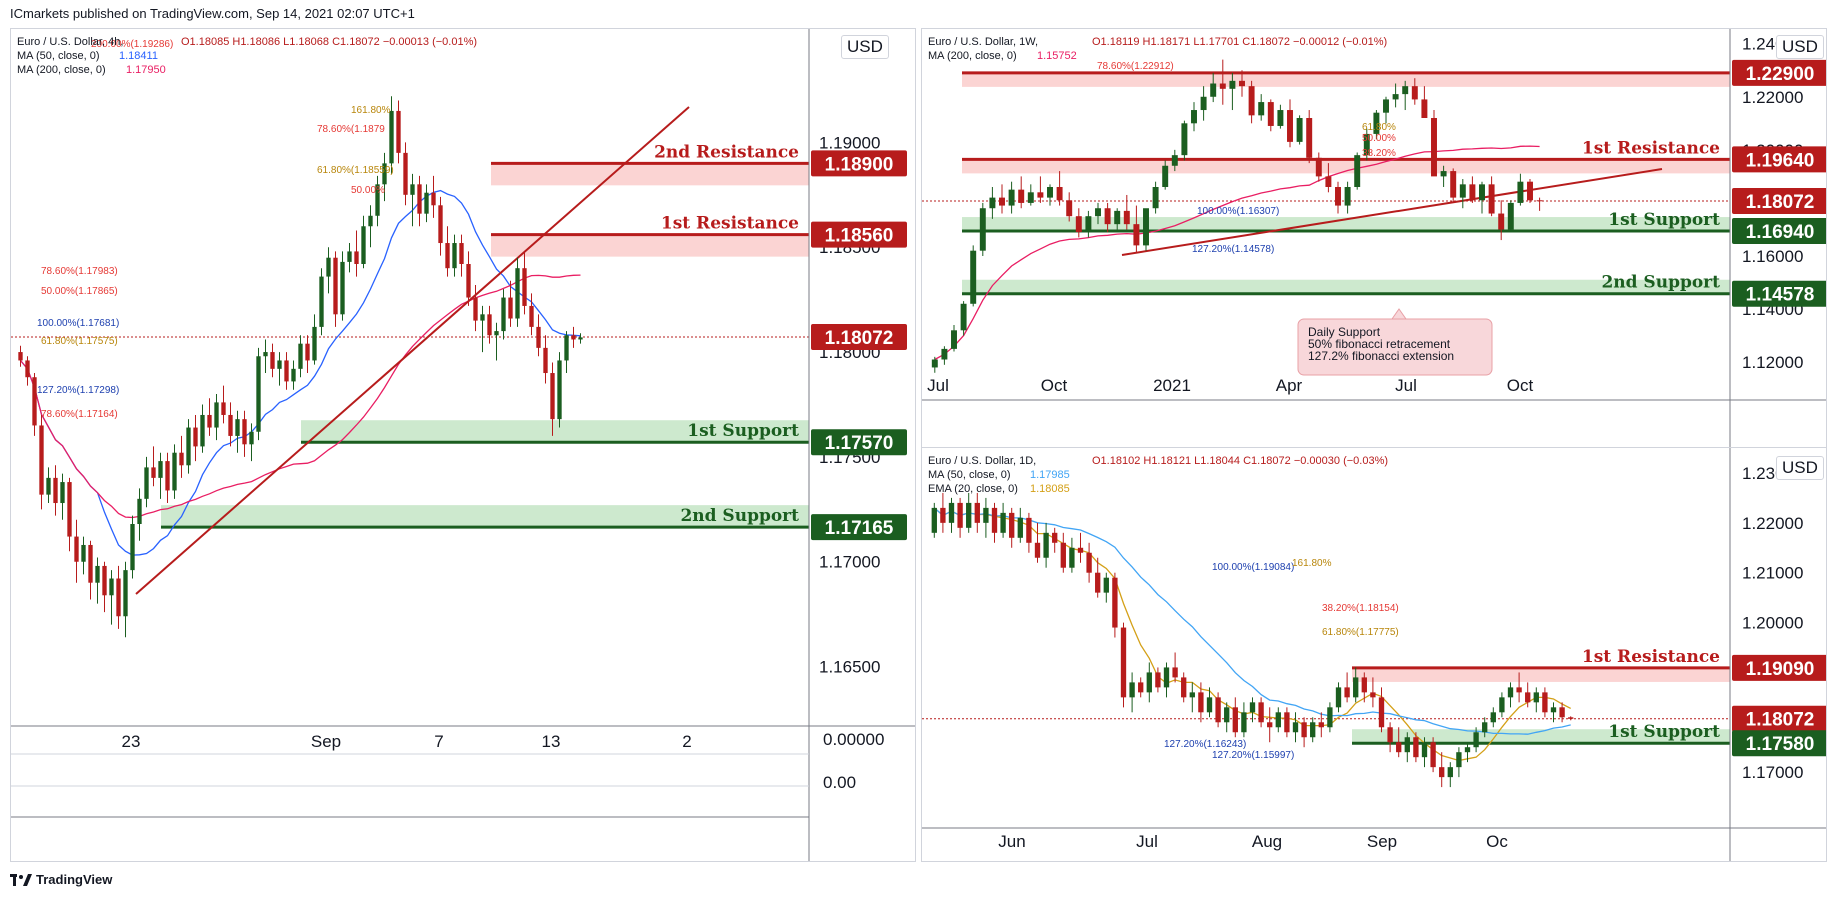 This screenshot has height=899, width=1837. What do you see at coordinates (300, 396) in the screenshot?
I see `h4-ma200-line` at bounding box center [300, 396].